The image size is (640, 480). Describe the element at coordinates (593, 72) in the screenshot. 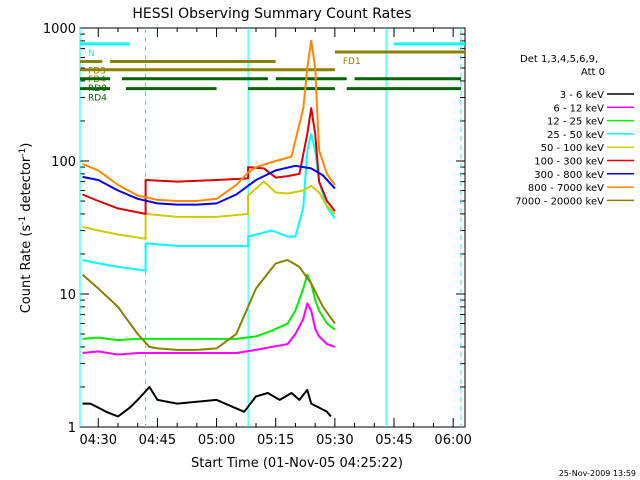

I see `legend-title-line-2: Att 0` at that location.